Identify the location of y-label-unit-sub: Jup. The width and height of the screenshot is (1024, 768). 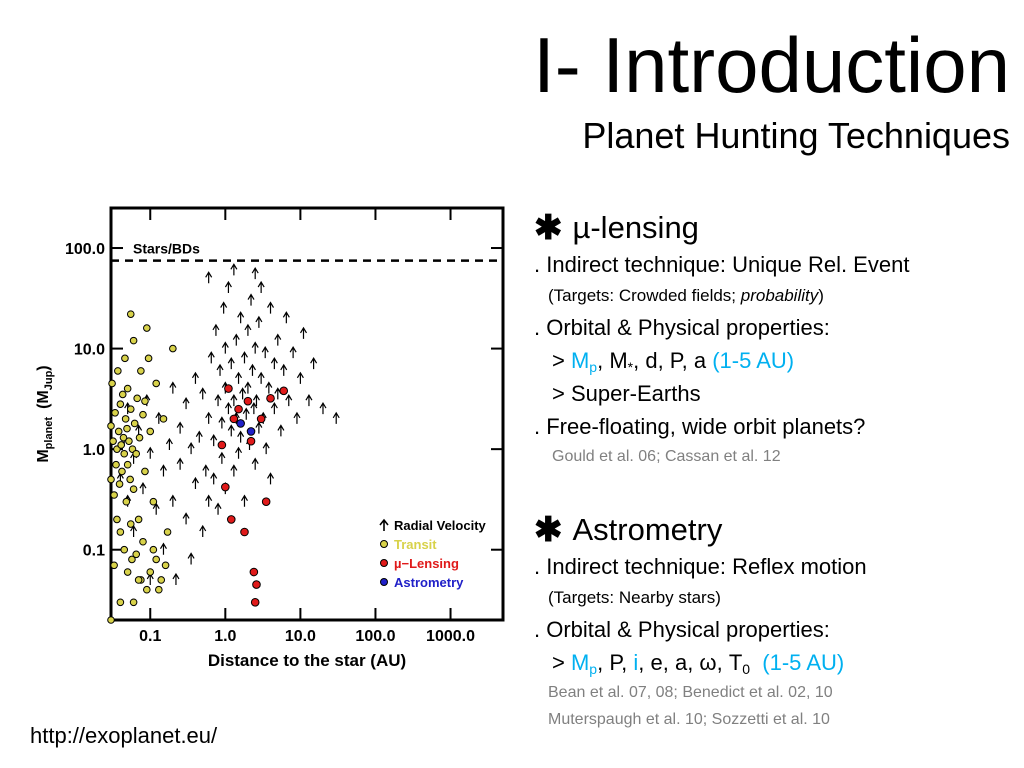
(49, 380).